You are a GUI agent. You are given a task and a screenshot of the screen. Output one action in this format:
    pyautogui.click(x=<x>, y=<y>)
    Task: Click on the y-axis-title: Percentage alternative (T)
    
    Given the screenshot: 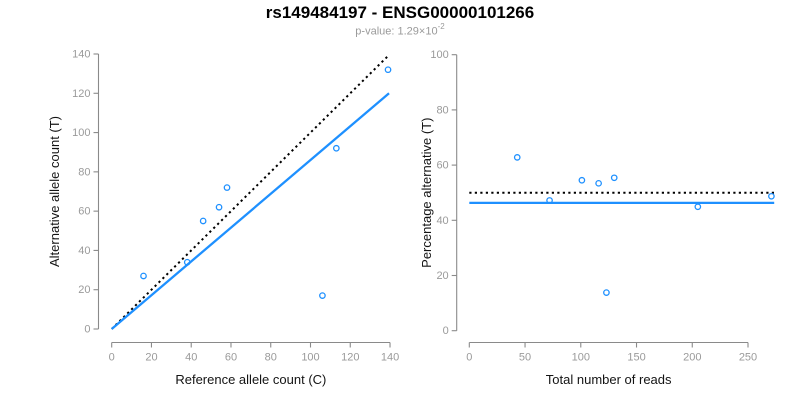 What is the action you would take?
    pyautogui.click(x=426, y=193)
    